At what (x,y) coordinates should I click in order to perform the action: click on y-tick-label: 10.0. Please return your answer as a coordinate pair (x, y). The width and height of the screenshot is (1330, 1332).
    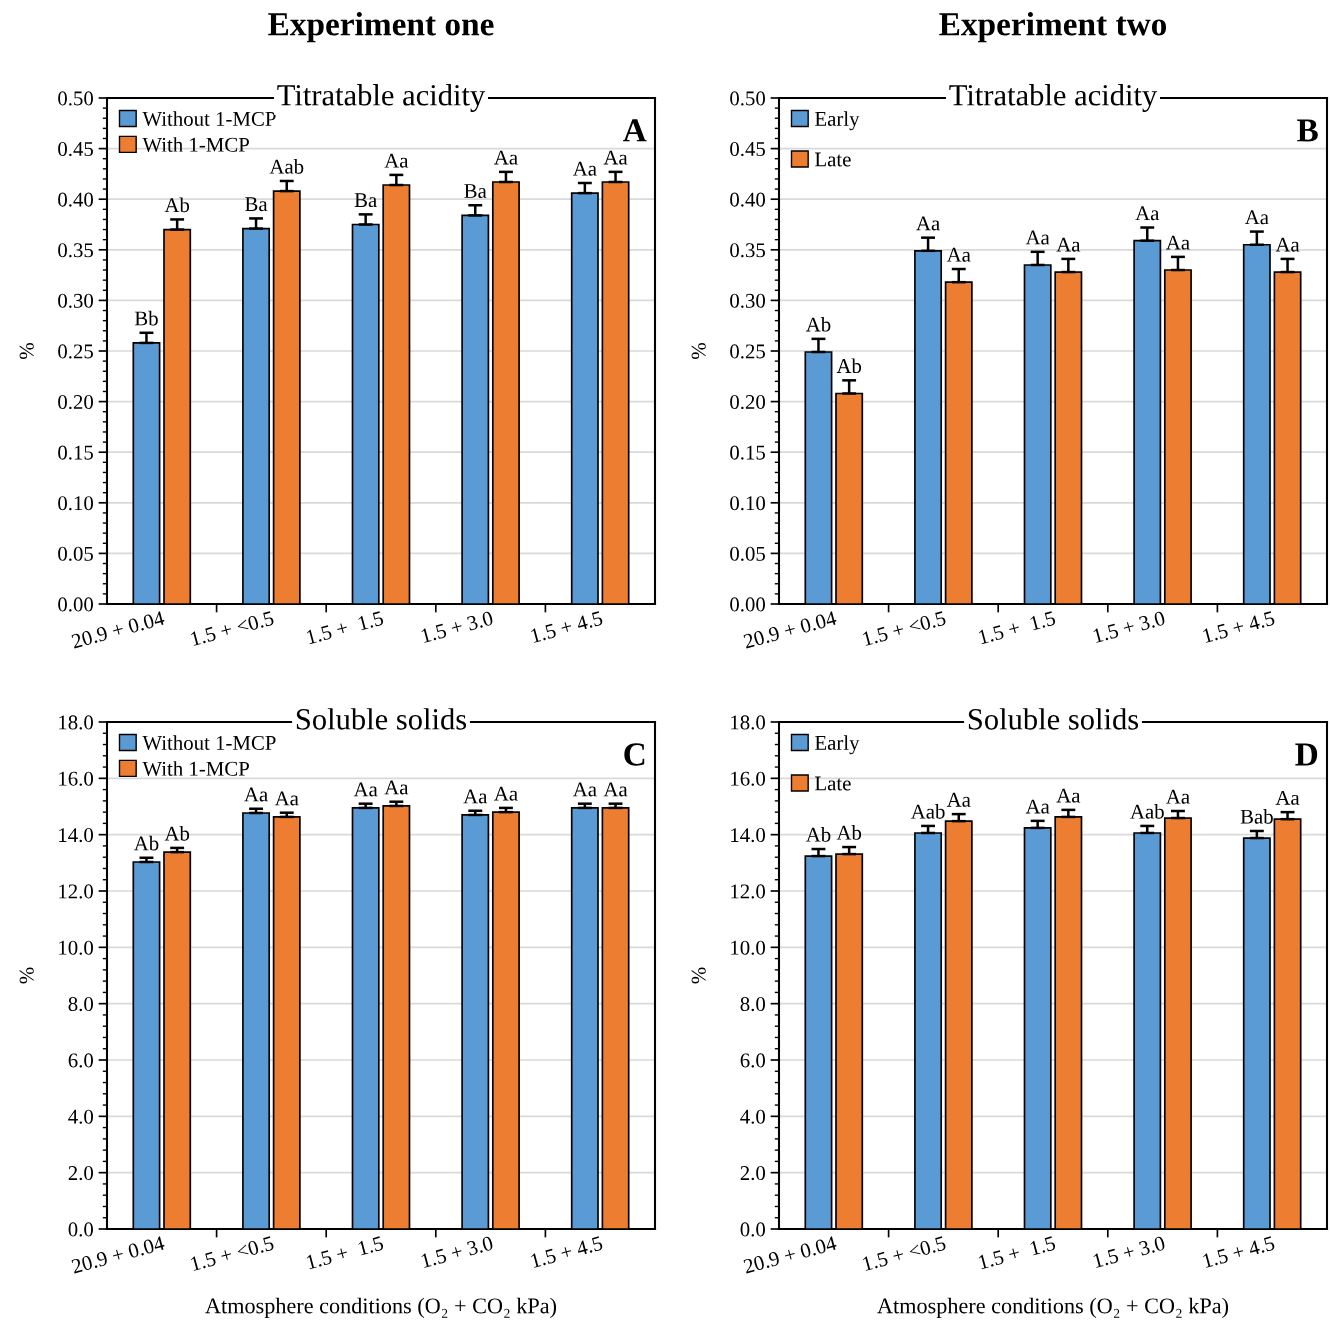
    Looking at the image, I should click on (76, 947).